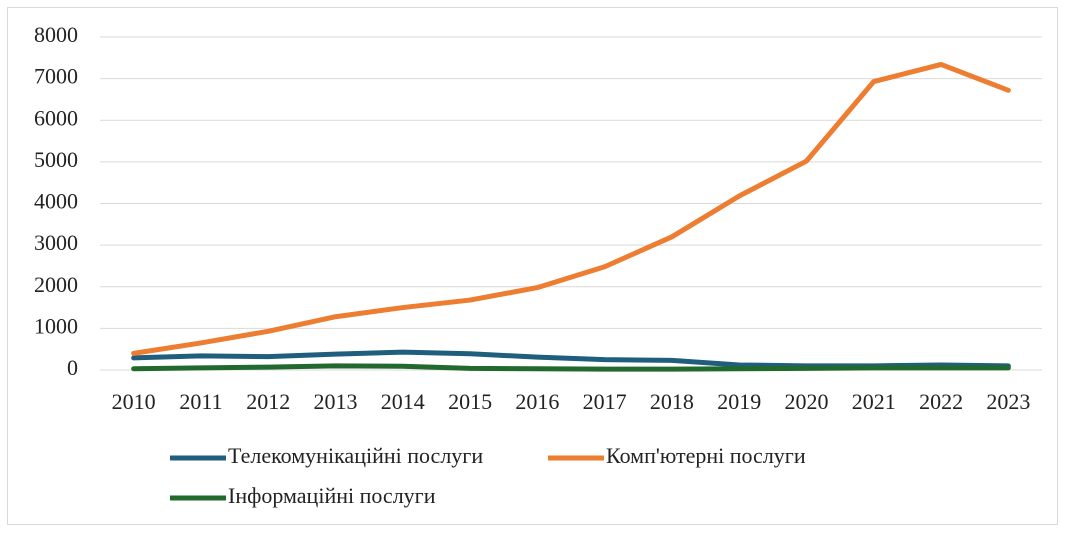 The width and height of the screenshot is (1065, 536). What do you see at coordinates (336, 401) in the screenshot?
I see `x-tick-label: 2013` at bounding box center [336, 401].